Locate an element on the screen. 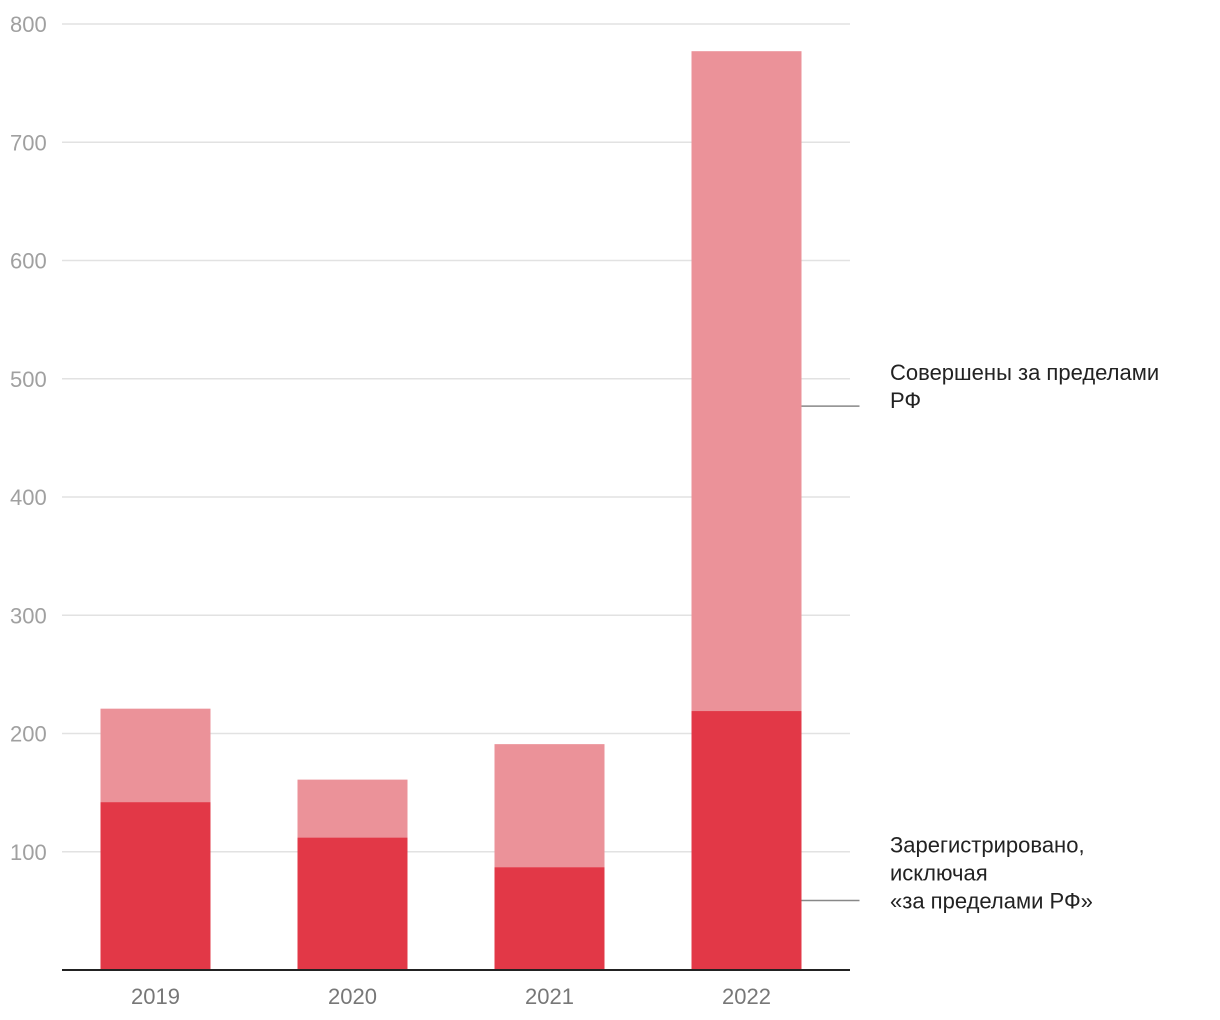 The width and height of the screenshot is (1220, 1020). y-tick-label-400: 400 is located at coordinates (28, 497).